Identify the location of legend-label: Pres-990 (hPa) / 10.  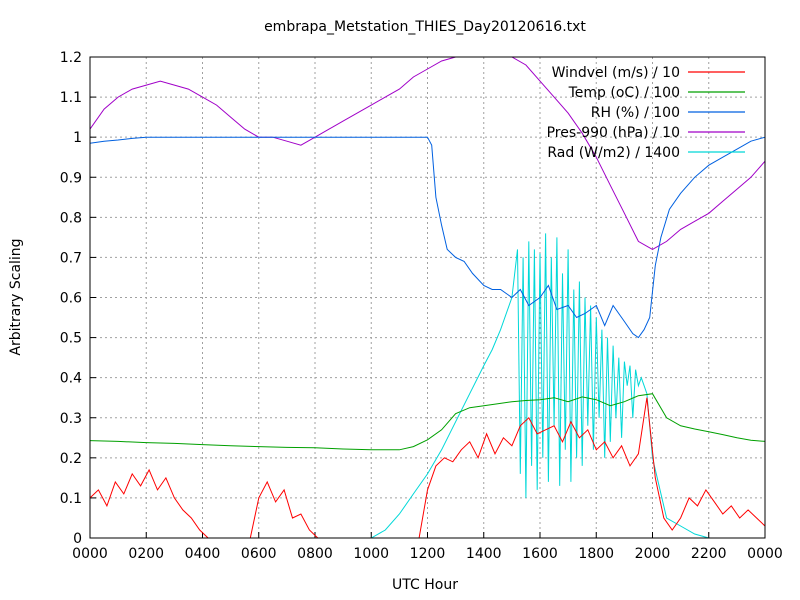
(613, 133).